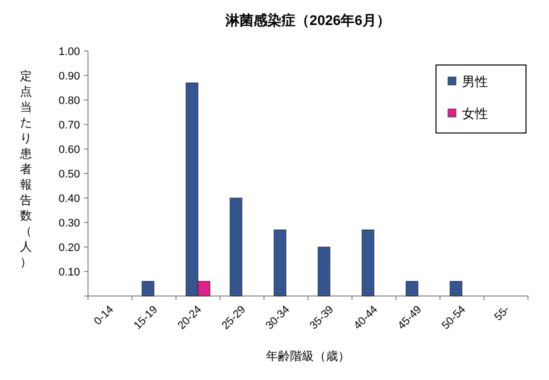 This screenshot has height=380, width=549. I want to click on chart-title: 淋菌感染症（2026年6月）, so click(307, 20).